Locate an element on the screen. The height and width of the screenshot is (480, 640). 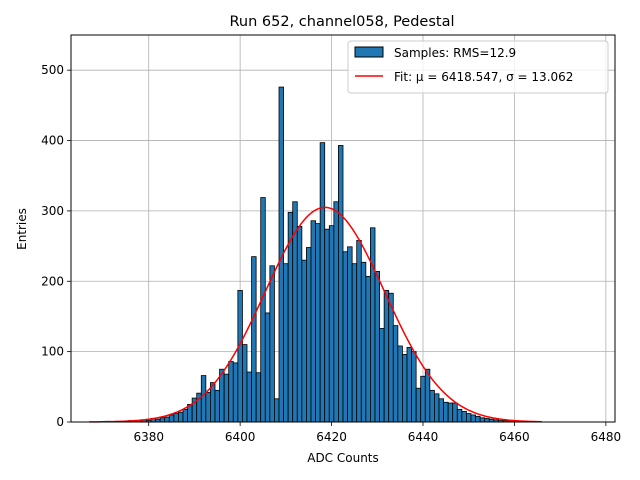
y-tick-label: 100 is located at coordinates (52, 352).